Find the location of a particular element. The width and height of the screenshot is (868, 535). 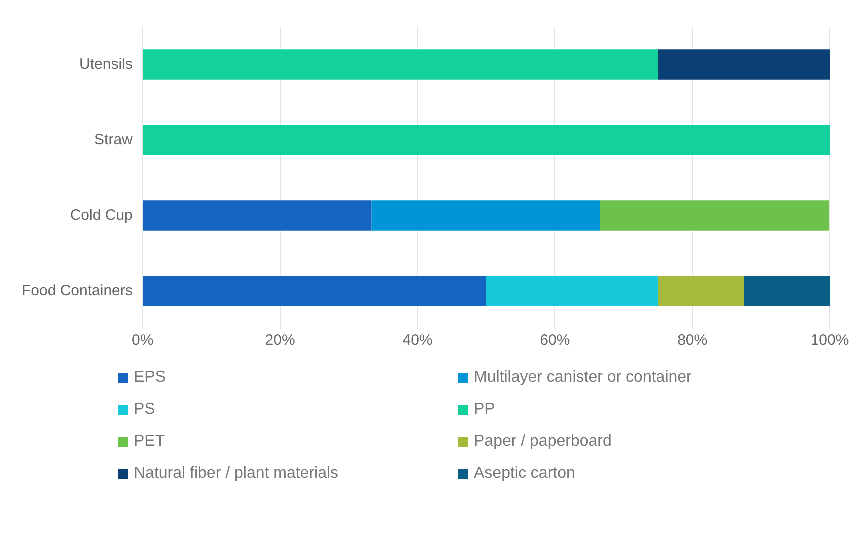

legend-label: Aseptic carton is located at coordinates (525, 474).